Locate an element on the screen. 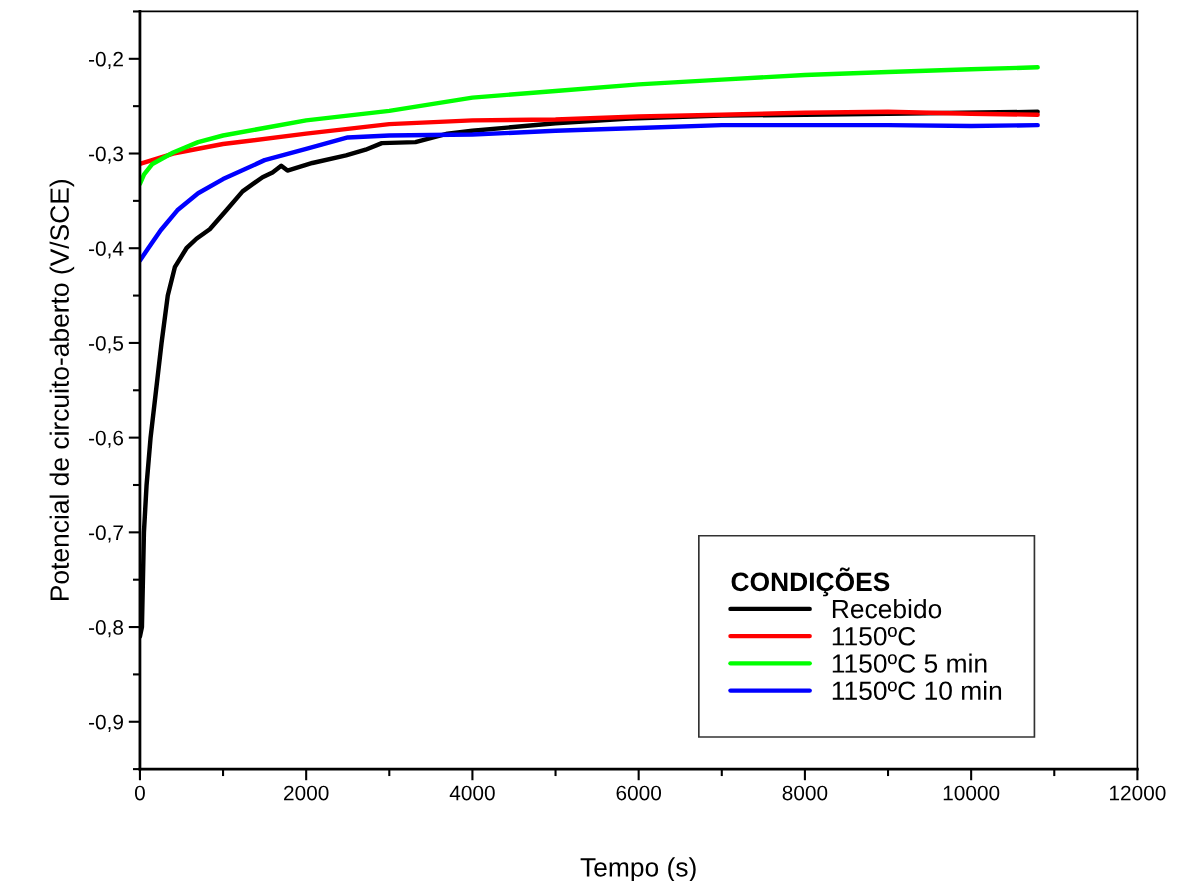 The width and height of the screenshot is (1196, 881). y-tick-label: -0,5 is located at coordinates (106, 344).